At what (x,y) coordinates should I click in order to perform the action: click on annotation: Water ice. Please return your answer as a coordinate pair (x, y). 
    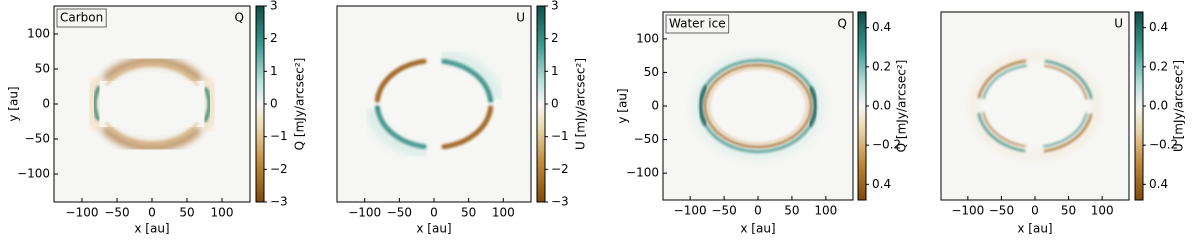
    Looking at the image, I should click on (697, 24).